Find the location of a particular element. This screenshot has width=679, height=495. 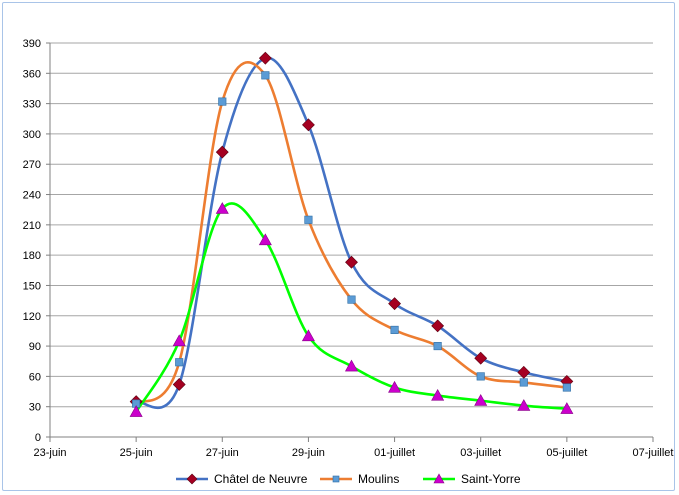

x-tick-label: 07-juillet is located at coordinates (653, 453).